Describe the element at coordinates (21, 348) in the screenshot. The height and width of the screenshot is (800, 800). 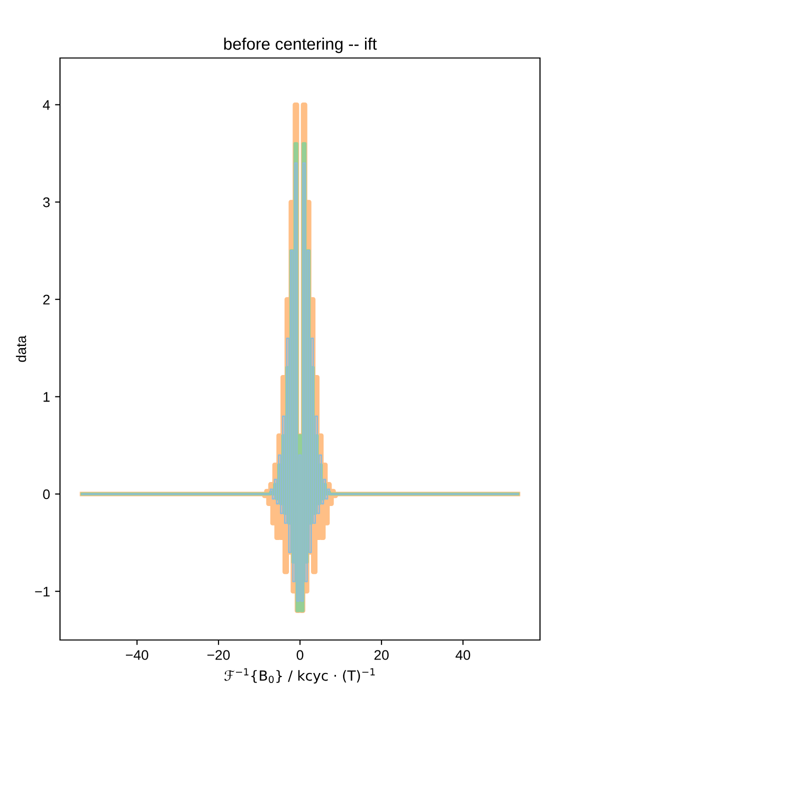
I see `y-axis-title: data` at that location.